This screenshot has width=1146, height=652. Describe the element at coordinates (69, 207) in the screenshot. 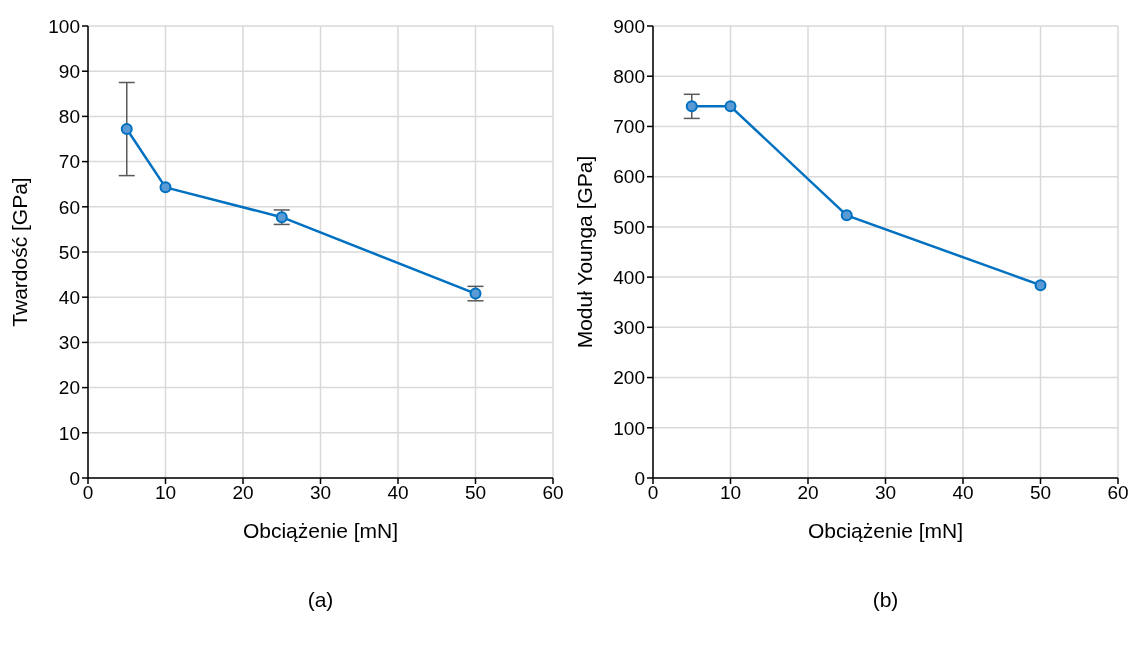

I see `y-tick-label: 60` at that location.